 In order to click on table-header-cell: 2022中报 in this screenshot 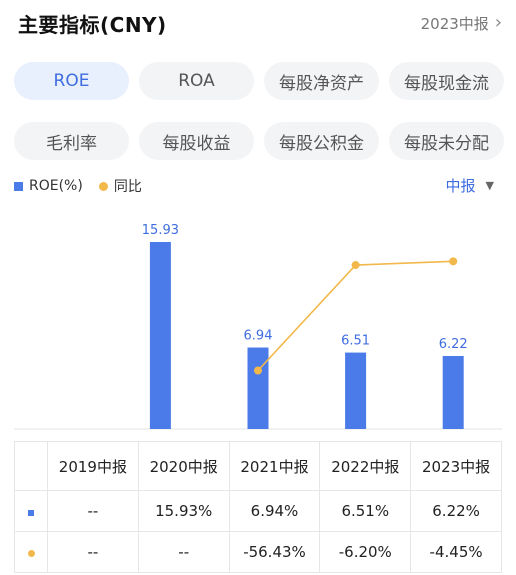, I will do `click(365, 466)`.